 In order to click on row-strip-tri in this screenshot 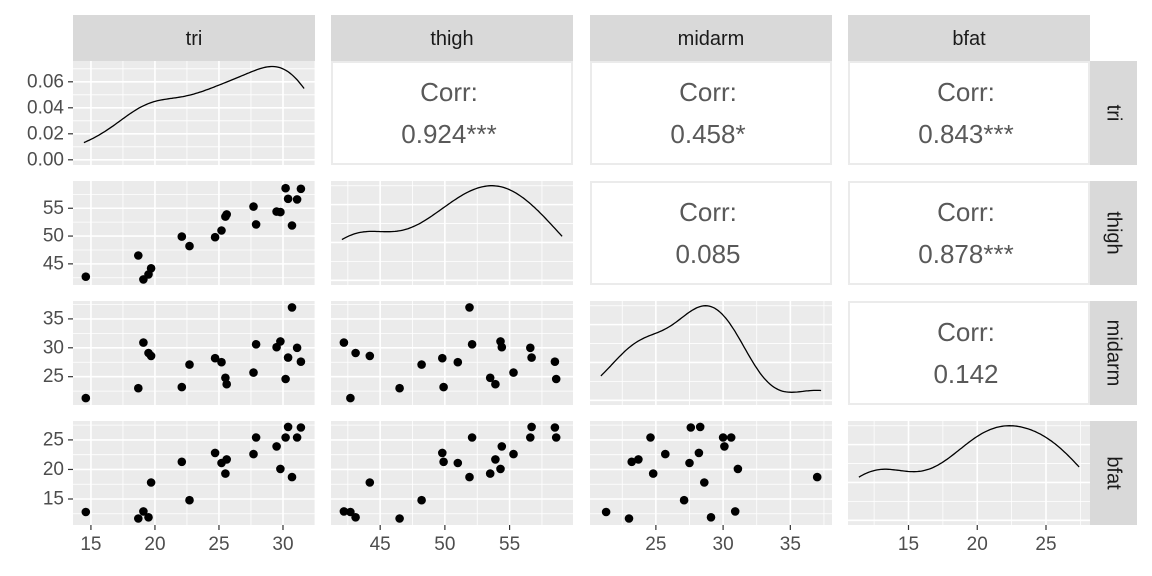, I will do `click(1113, 113)`.